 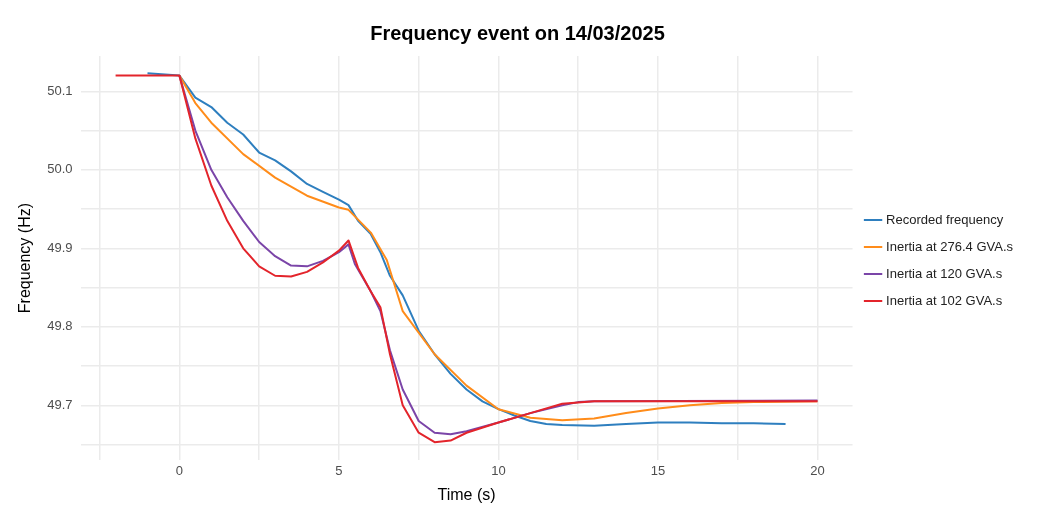 What do you see at coordinates (517, 32) in the screenshot?
I see `chart-title: Frequency event on 14/03/2025` at bounding box center [517, 32].